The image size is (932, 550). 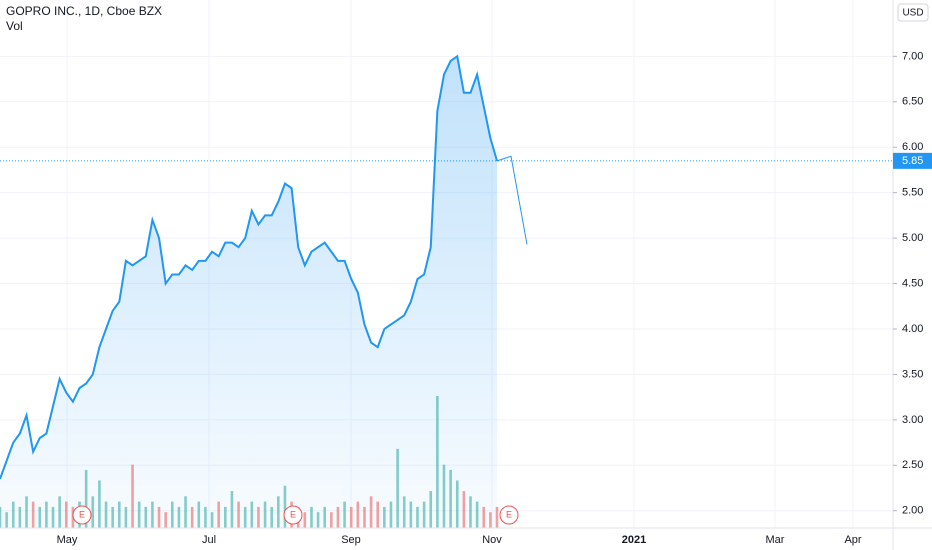 What do you see at coordinates (912, 283) in the screenshot?
I see `y-tick-label: 4.50` at bounding box center [912, 283].